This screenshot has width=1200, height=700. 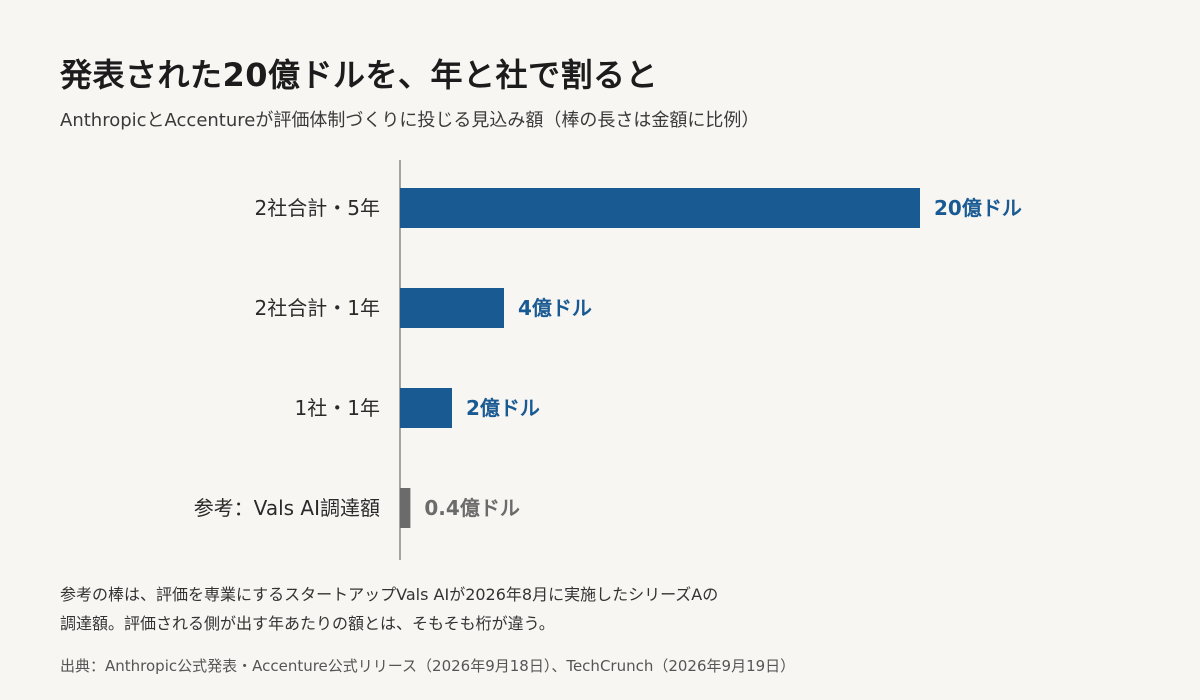 What do you see at coordinates (978, 208) in the screenshot?
I see `value-label: 20億ドル` at bounding box center [978, 208].